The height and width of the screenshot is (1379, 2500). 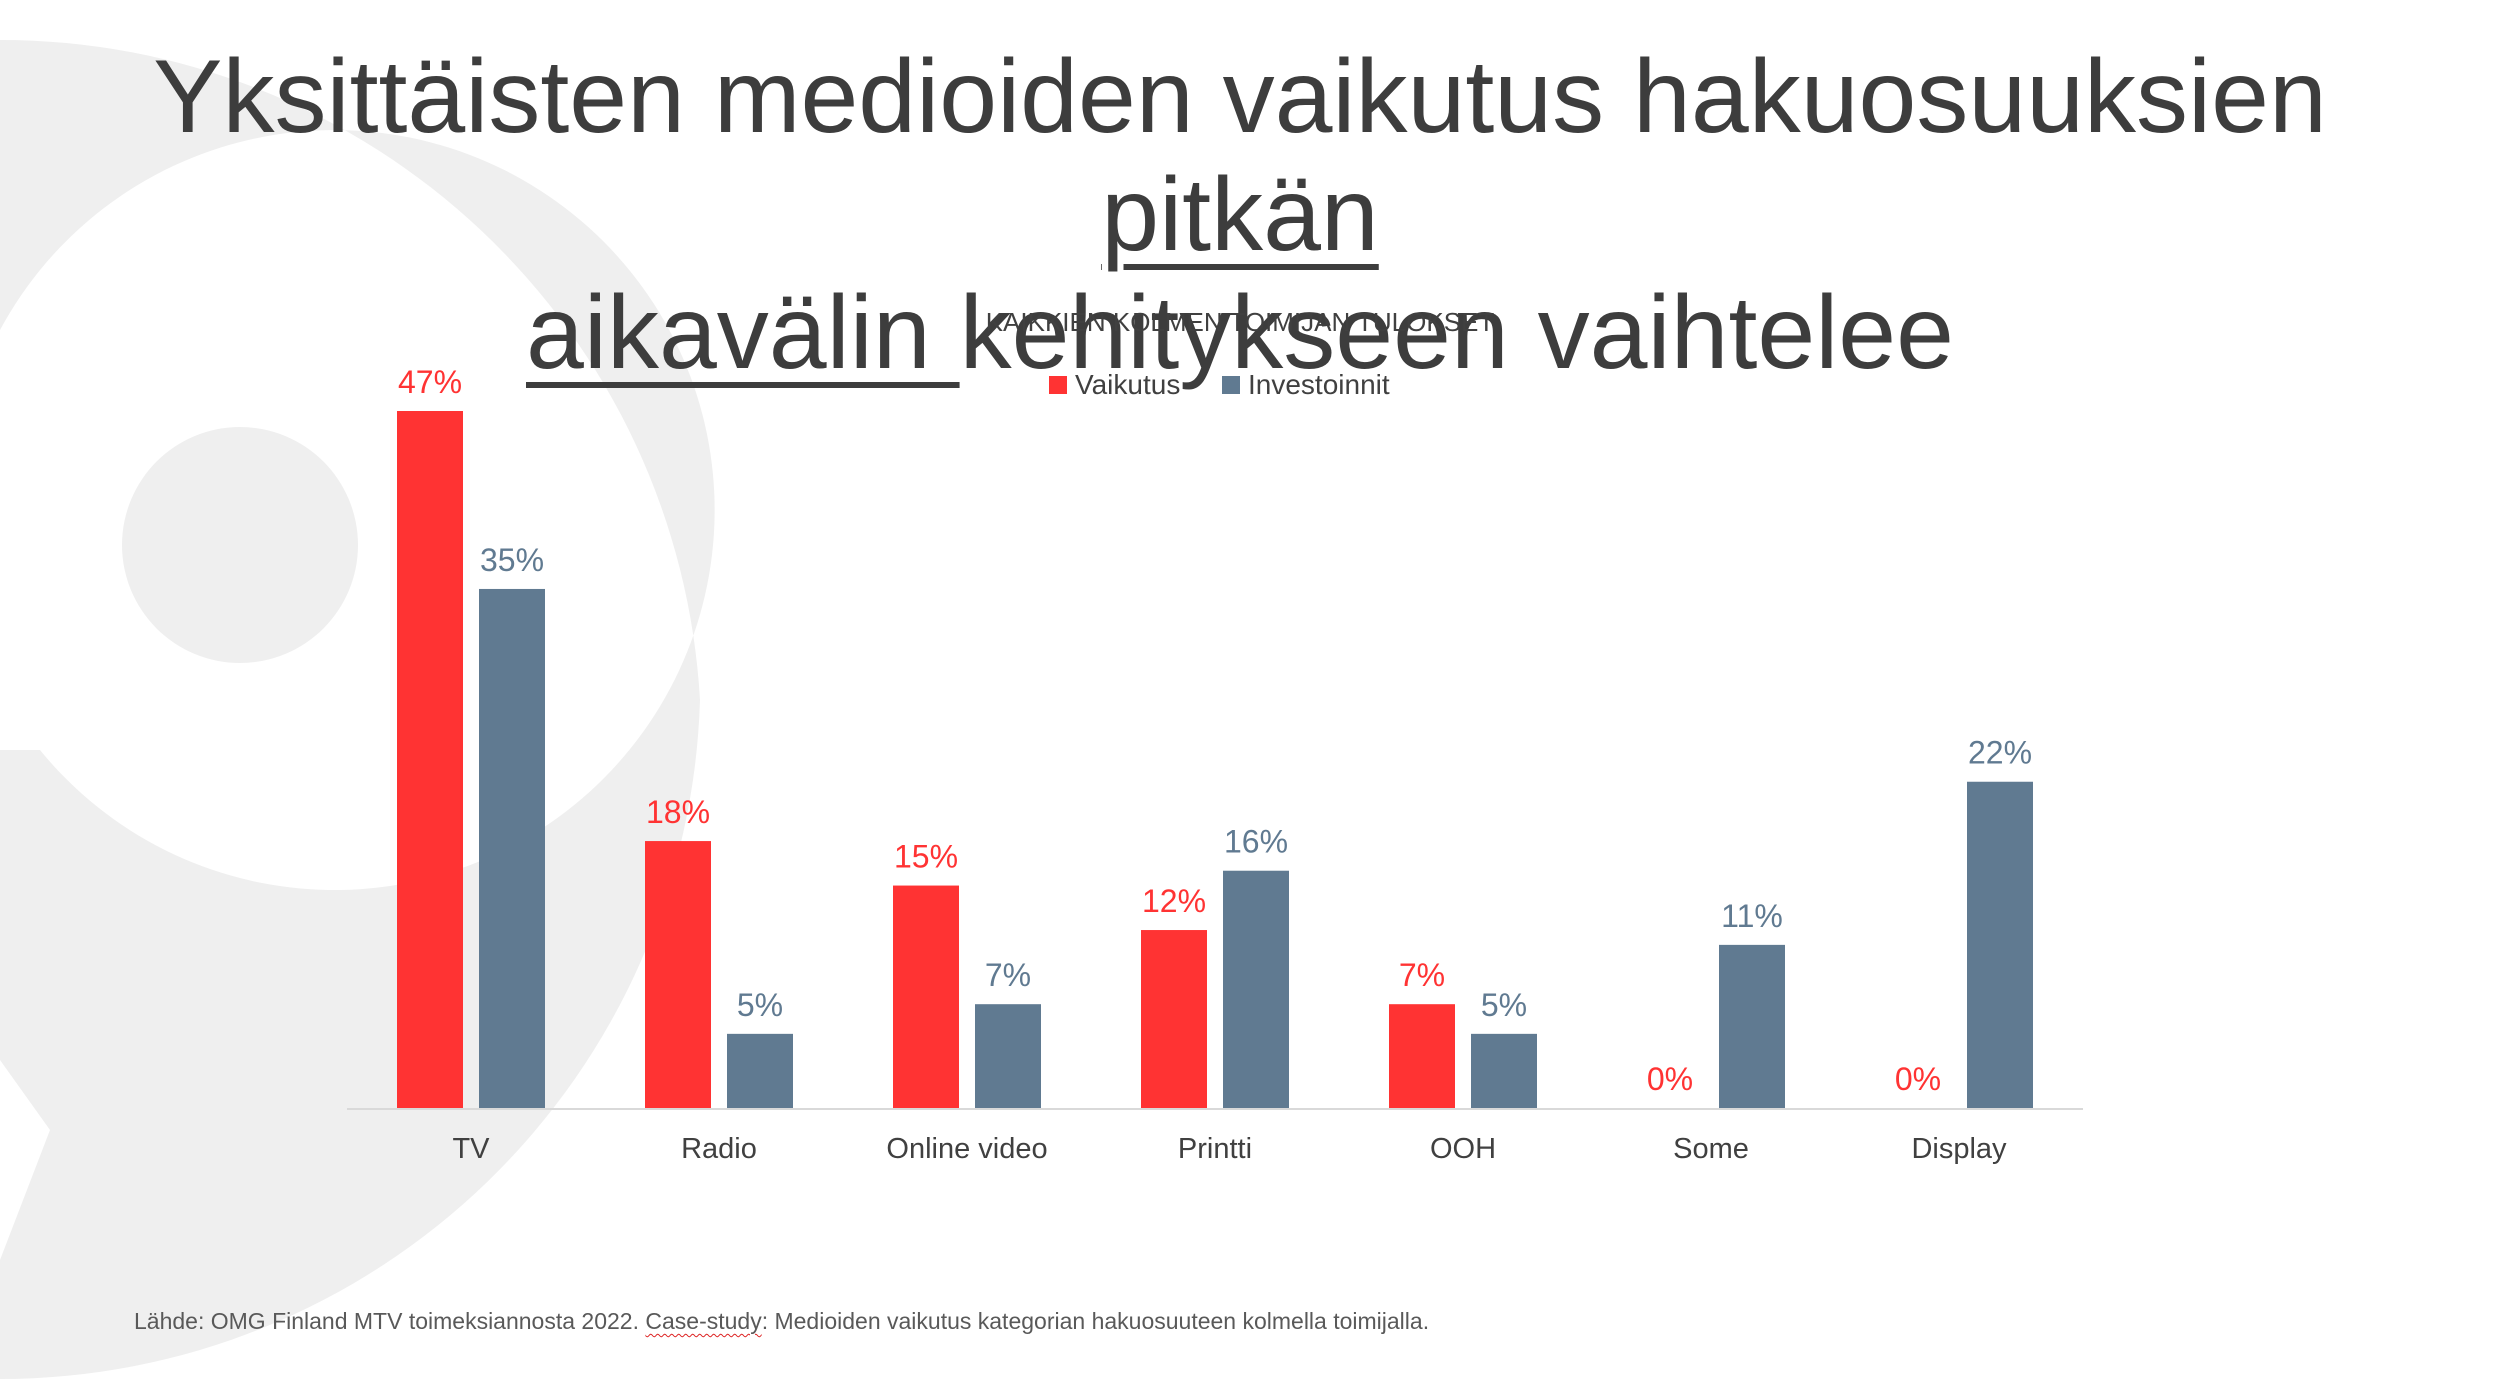 I want to click on legend-swatch-vaikutus, so click(x=1058, y=385).